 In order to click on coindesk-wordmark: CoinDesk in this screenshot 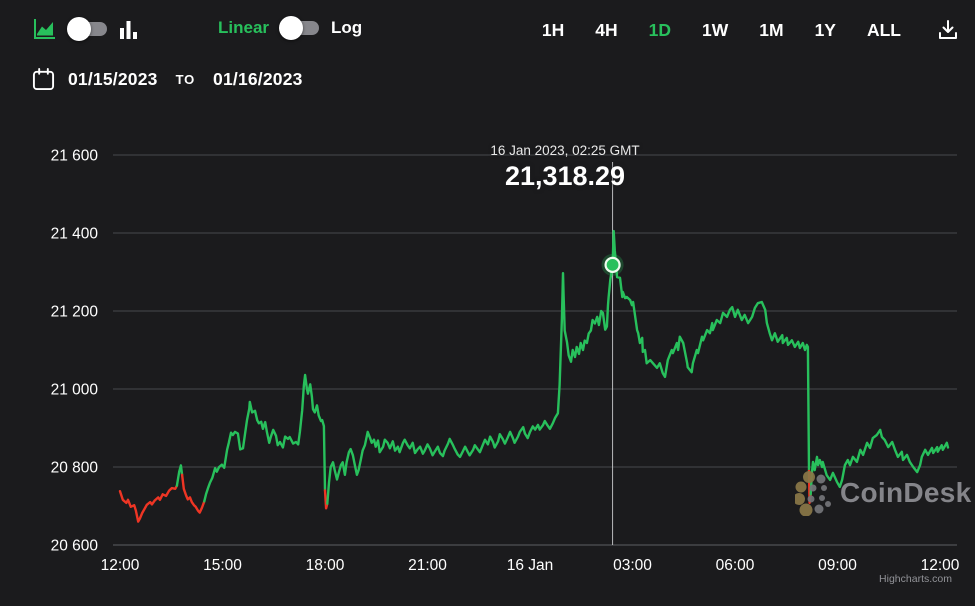, I will do `click(906, 492)`.